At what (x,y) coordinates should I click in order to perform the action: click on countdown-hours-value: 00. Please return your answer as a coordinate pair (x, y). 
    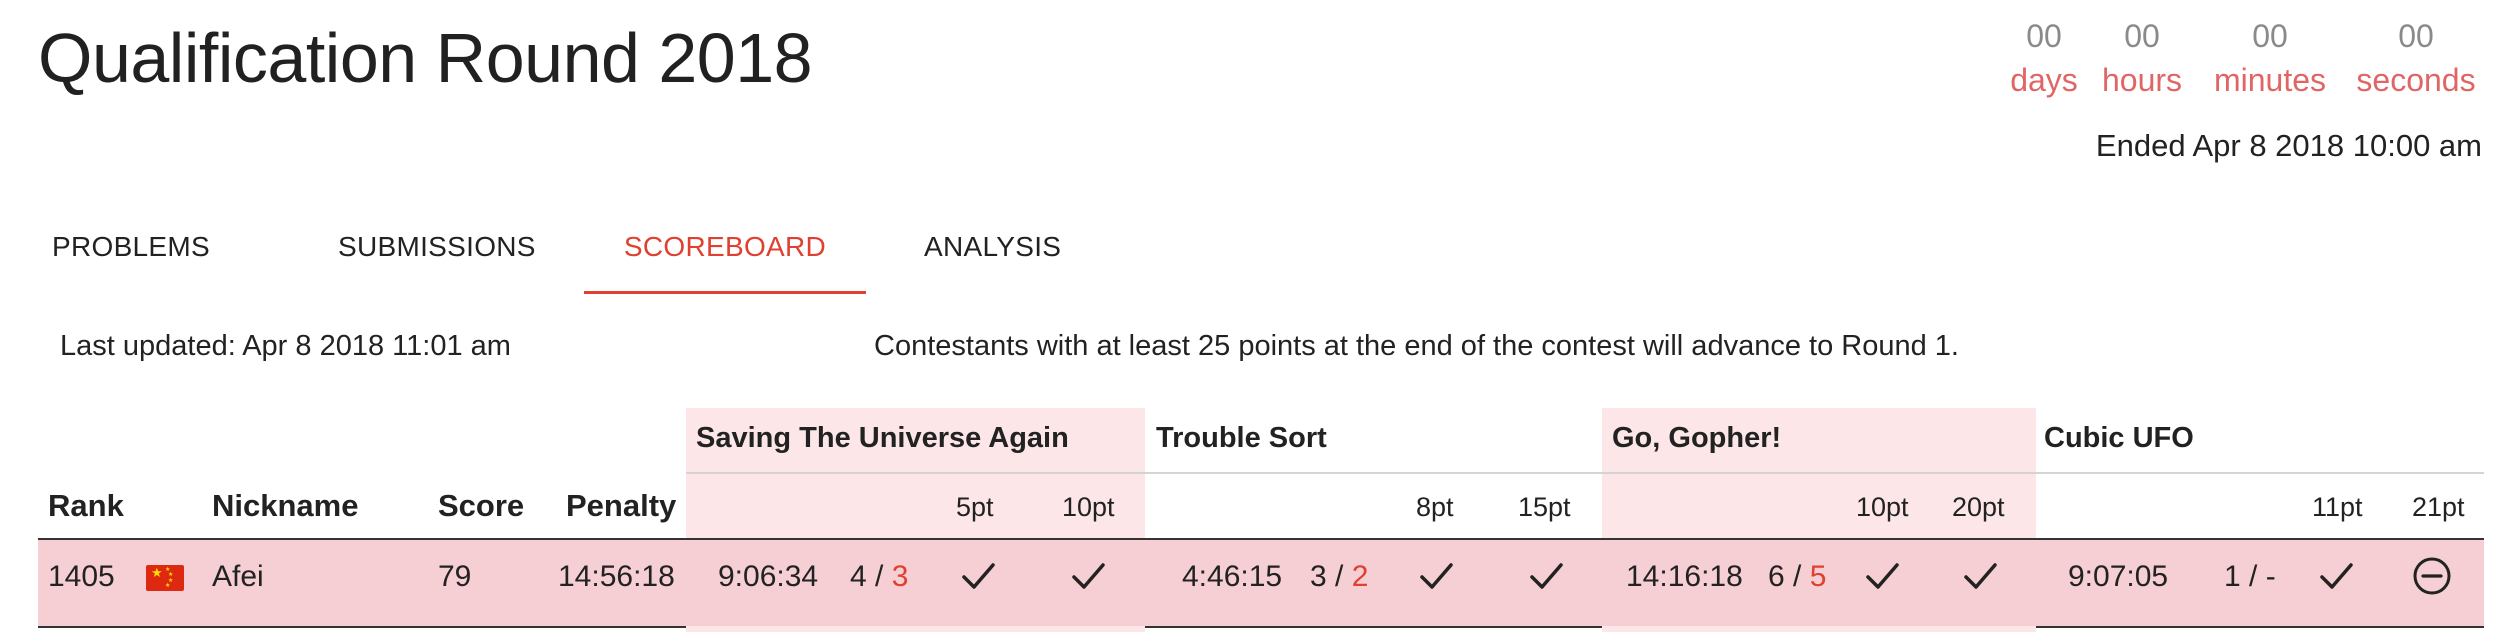
    Looking at the image, I should click on (2142, 36).